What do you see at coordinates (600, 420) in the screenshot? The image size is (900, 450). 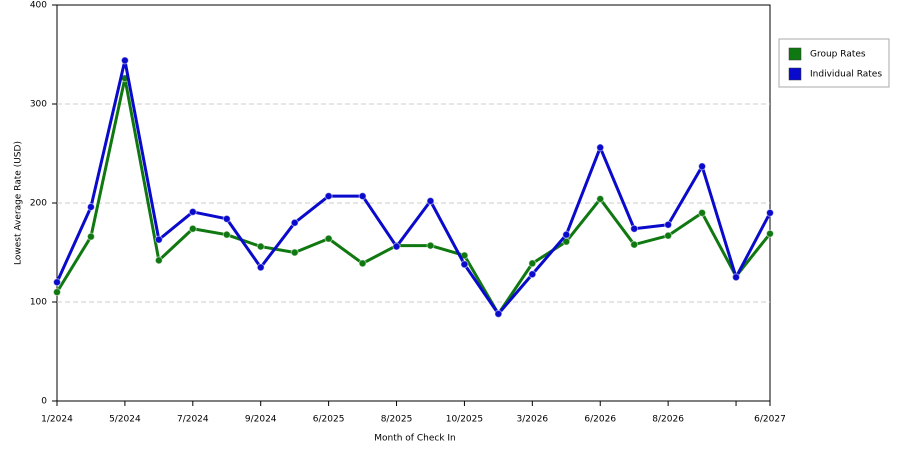 I see `x-tick-label: 6/2026` at bounding box center [600, 420].